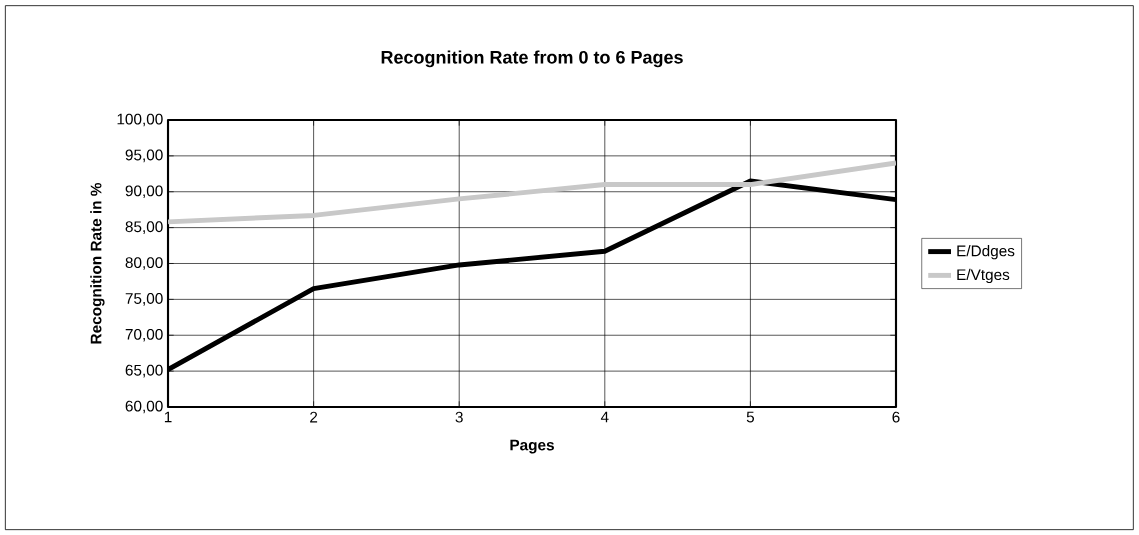 The height and width of the screenshot is (535, 1139). What do you see at coordinates (314, 417) in the screenshot?
I see `x-tick-label: 2` at bounding box center [314, 417].